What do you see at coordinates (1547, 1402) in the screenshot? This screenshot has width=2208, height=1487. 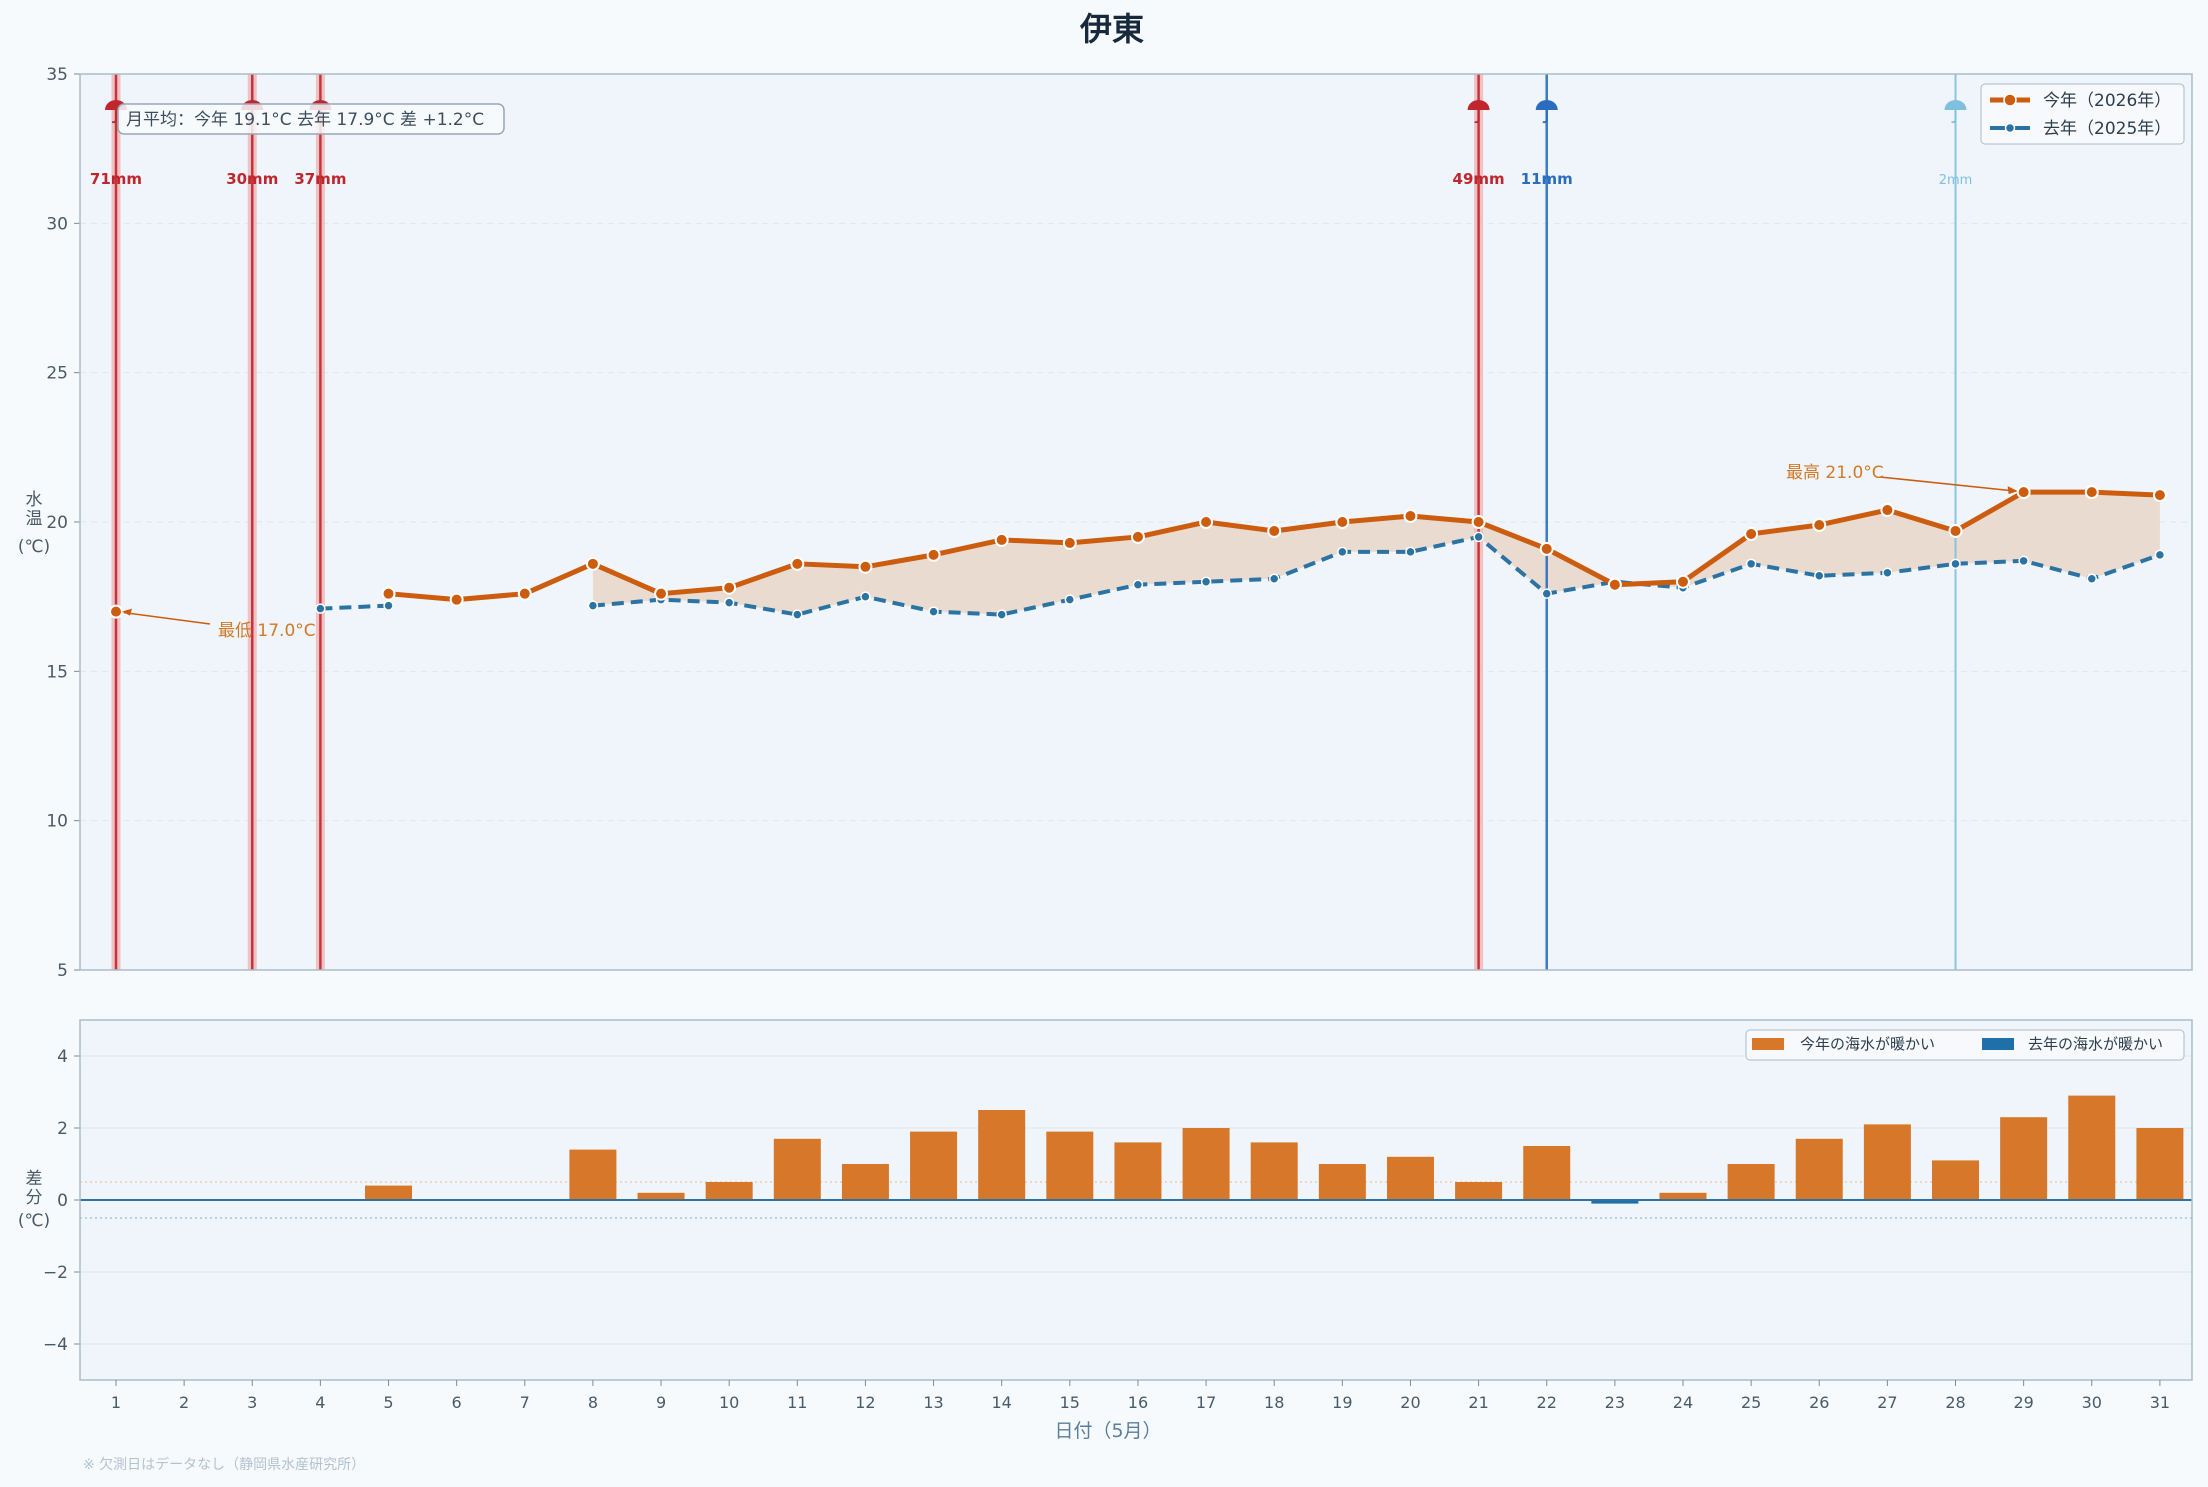 I see `x-tick-label: 22` at bounding box center [1547, 1402].